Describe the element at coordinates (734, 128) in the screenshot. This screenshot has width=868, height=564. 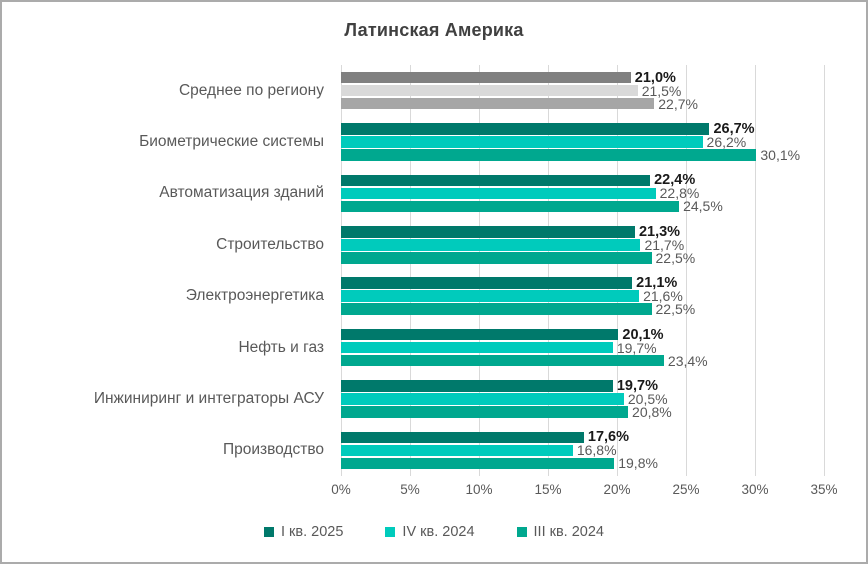
I see `value-label: 26,7%` at that location.